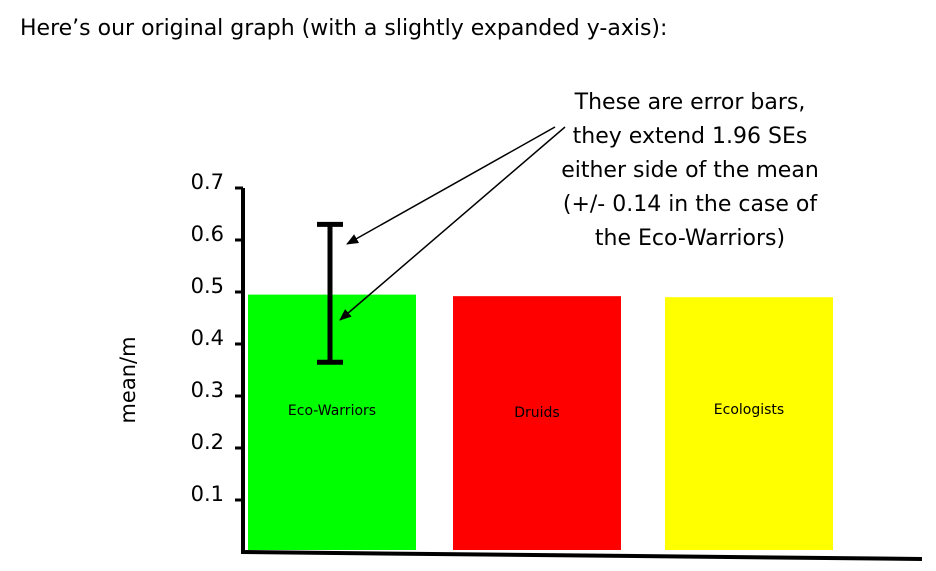 The image size is (936, 571). What do you see at coordinates (749, 410) in the screenshot?
I see `bar-label: Ecologists` at bounding box center [749, 410].